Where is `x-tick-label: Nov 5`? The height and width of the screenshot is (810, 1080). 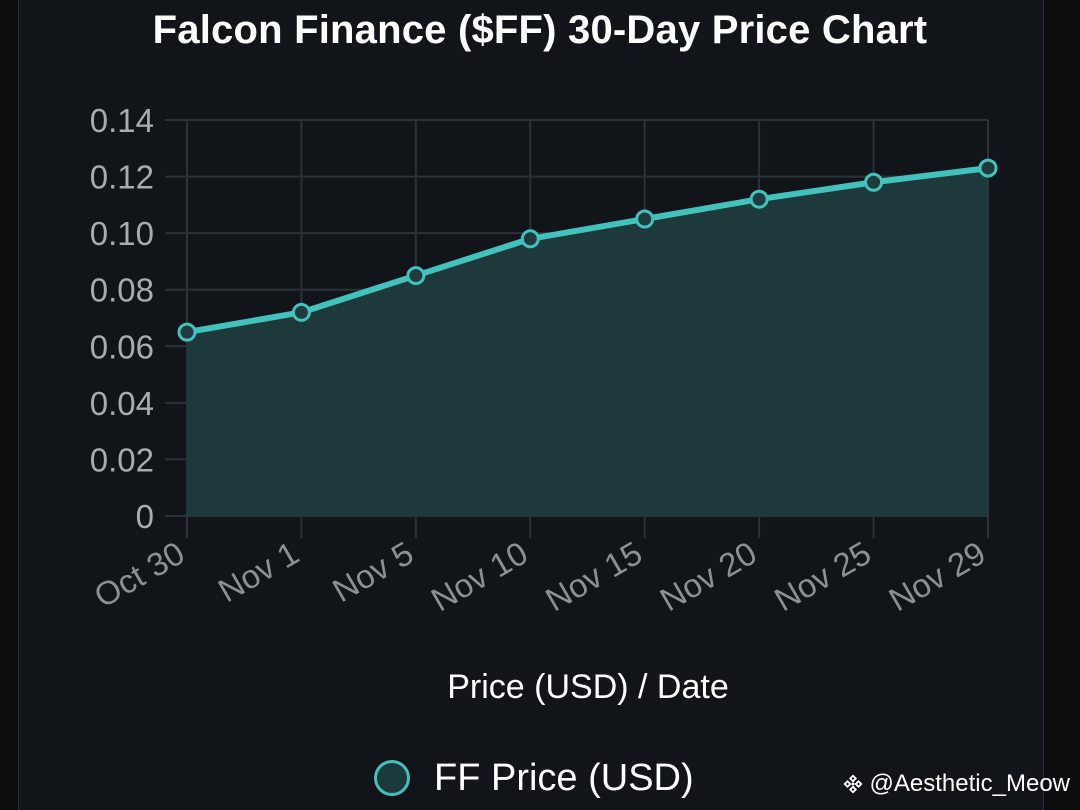 x-tick-label: Nov 5 is located at coordinates (372, 571).